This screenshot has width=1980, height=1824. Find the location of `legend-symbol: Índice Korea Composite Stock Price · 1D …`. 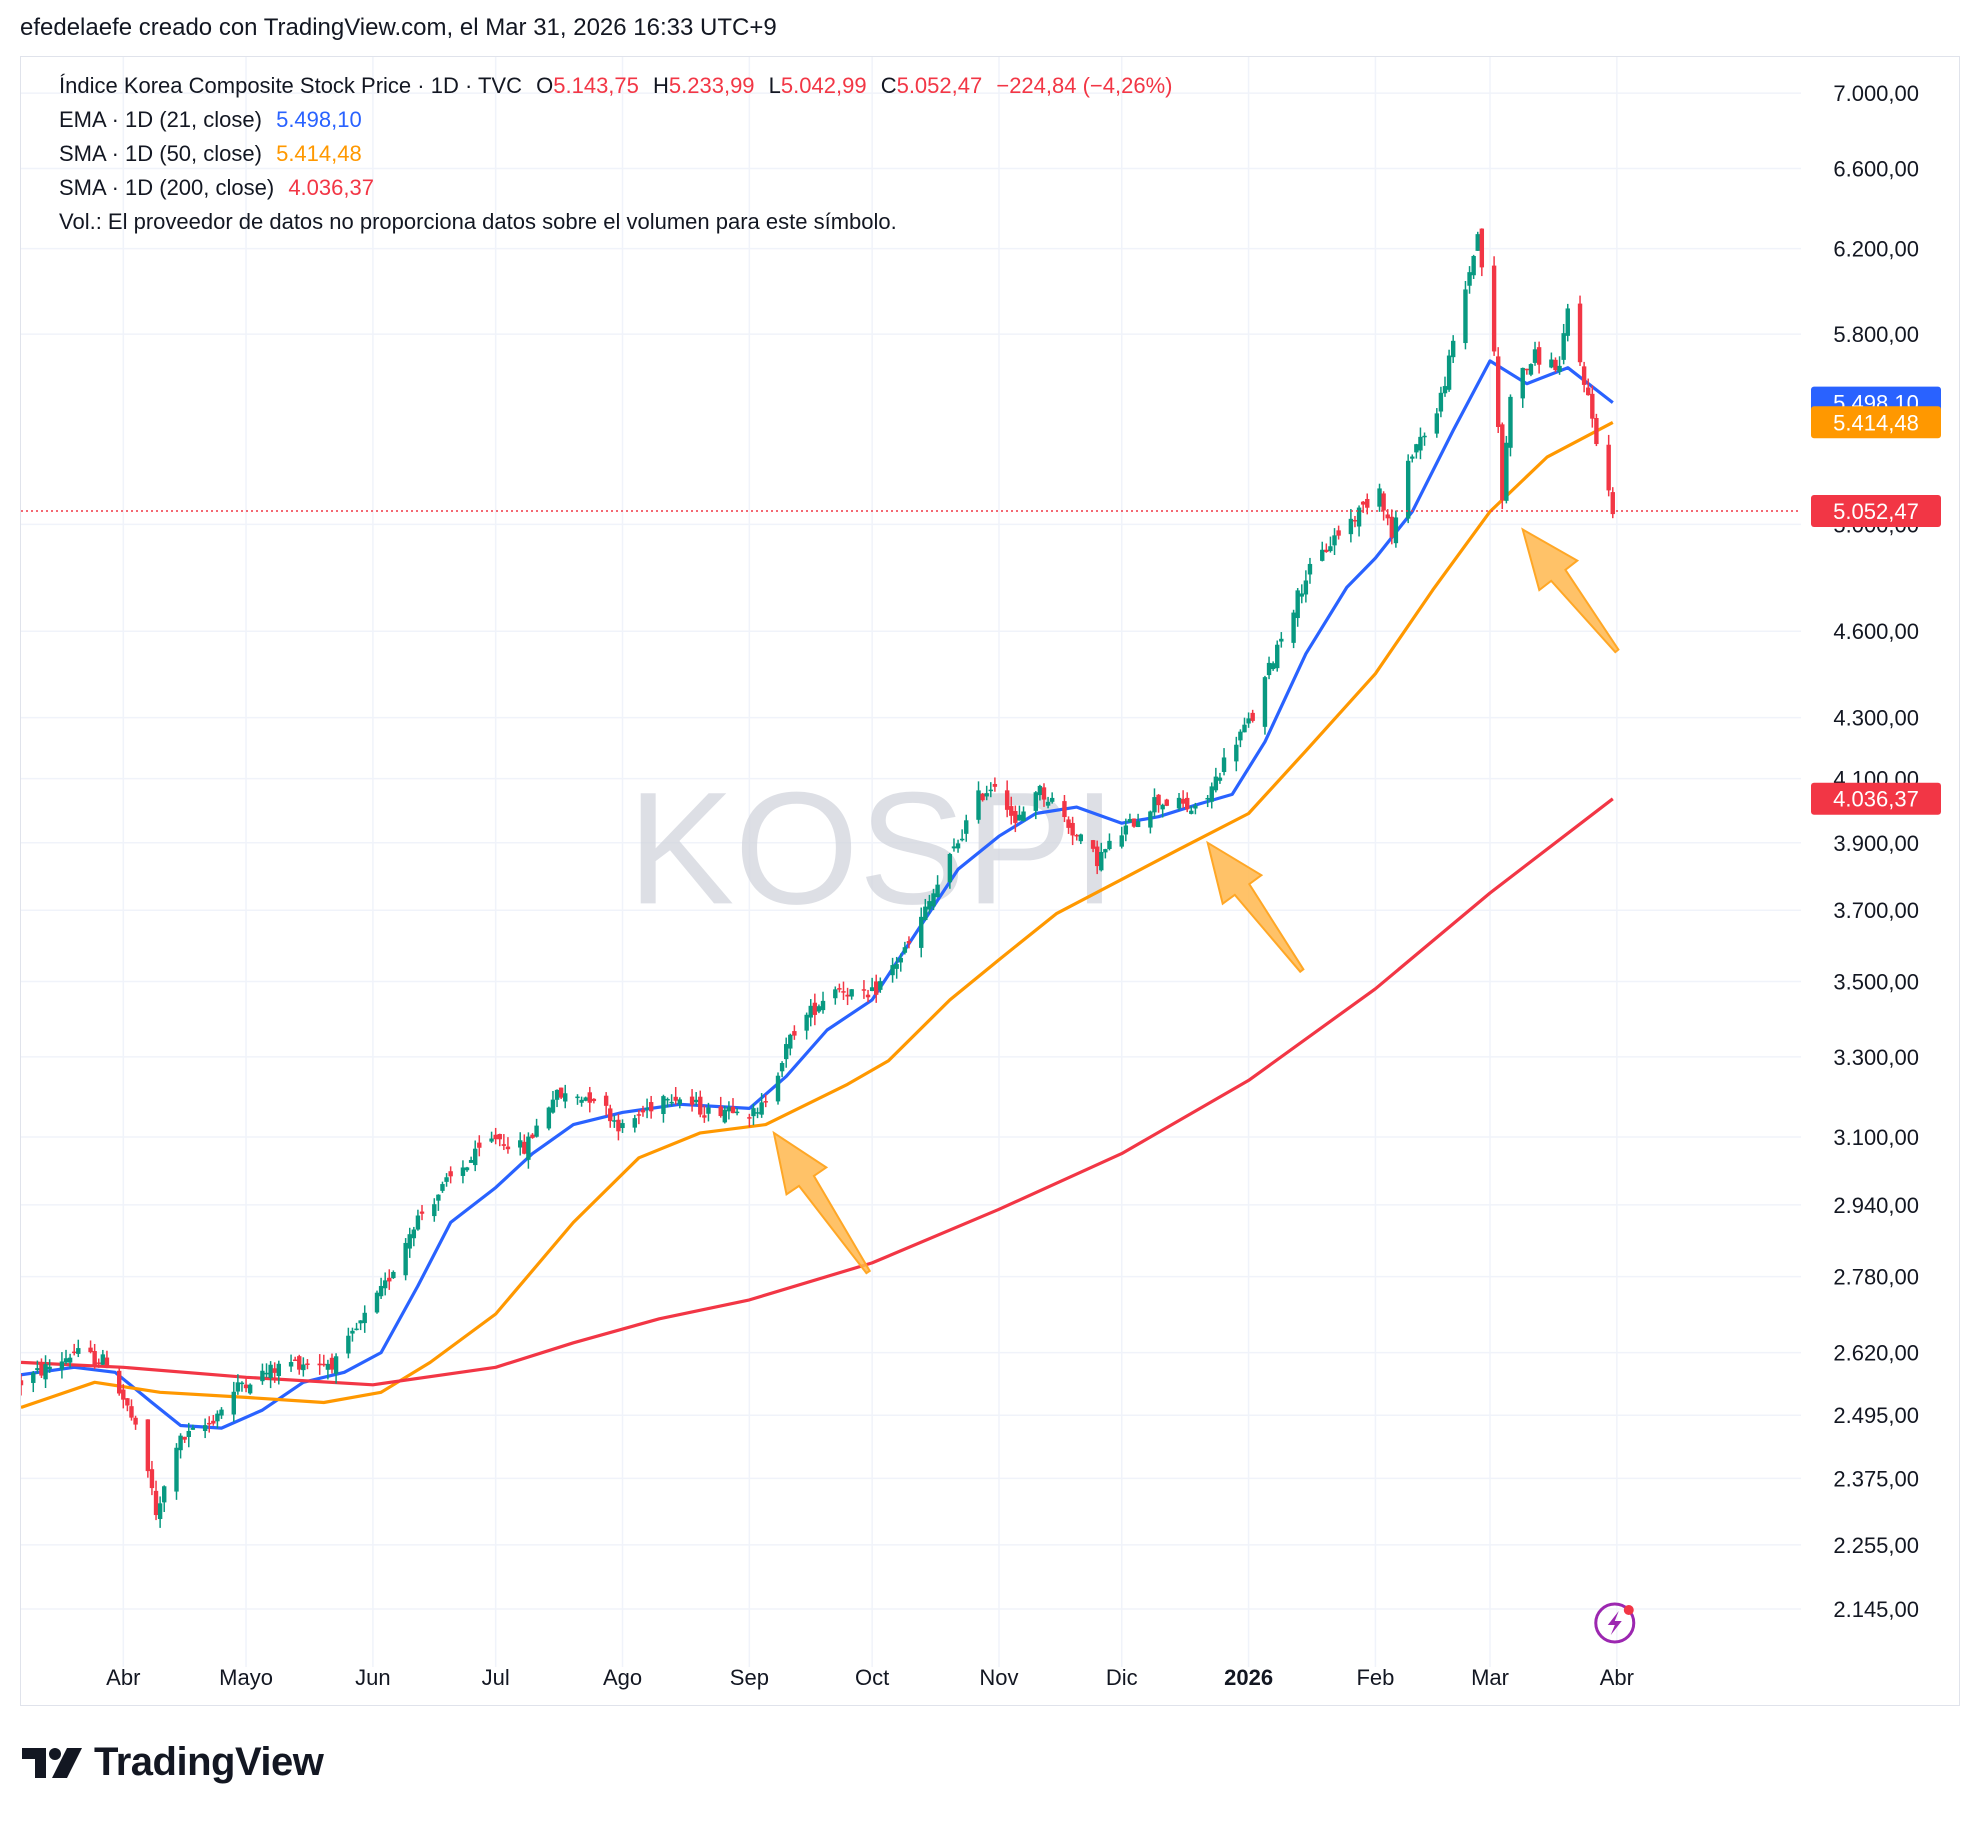

legend-symbol: Índice Korea Composite Stock Price · 1D … is located at coordinates (290, 85).